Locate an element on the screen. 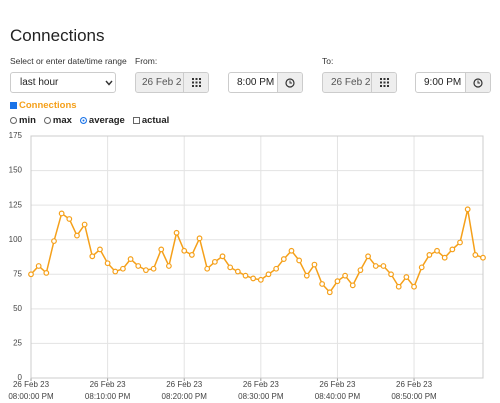  option: min is located at coordinates (23, 120).